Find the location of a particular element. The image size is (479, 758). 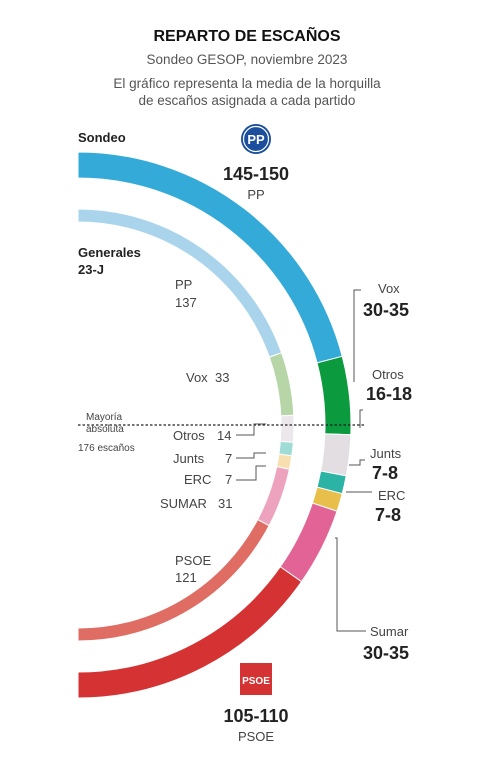

majority-label-line2: absoluta is located at coordinates (105, 429).